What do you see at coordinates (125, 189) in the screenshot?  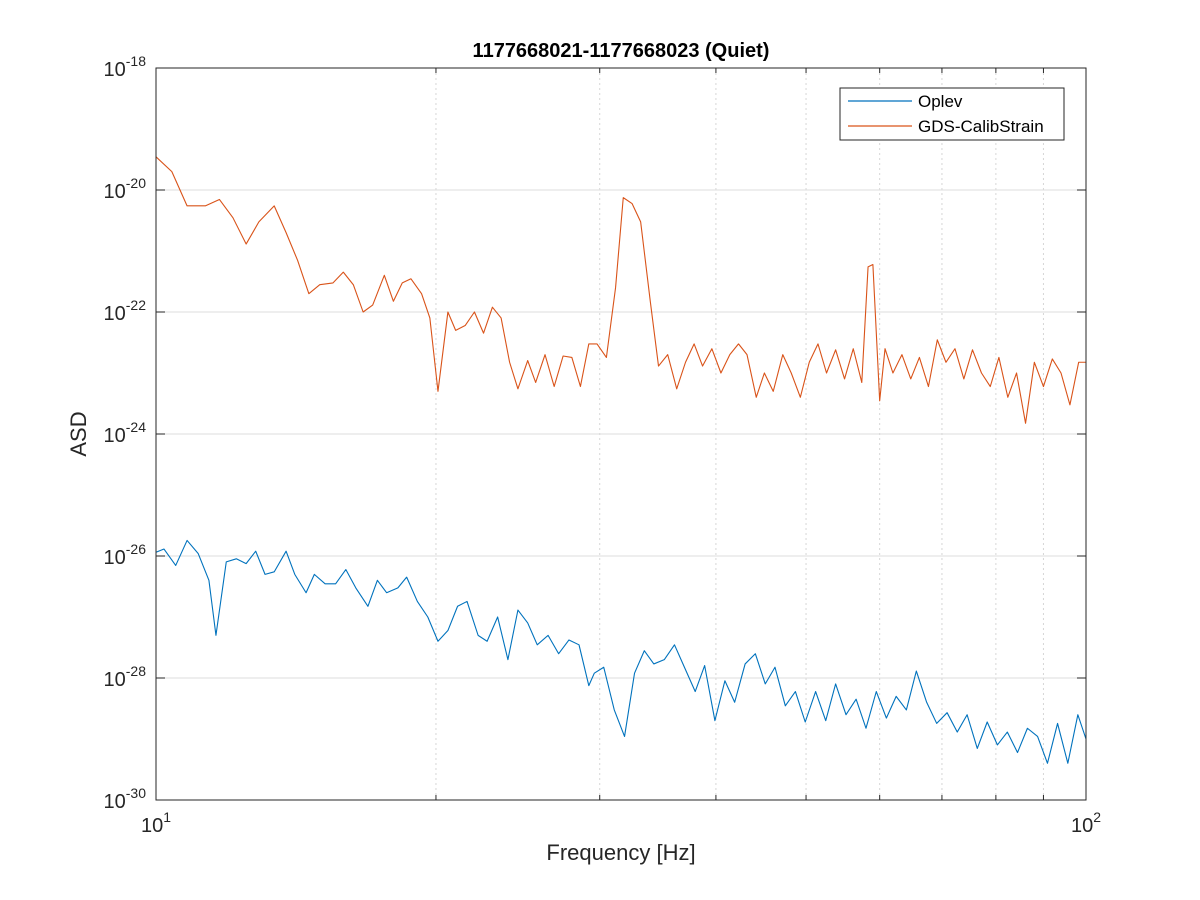 I see `y-tick-label: 10-20` at bounding box center [125, 189].